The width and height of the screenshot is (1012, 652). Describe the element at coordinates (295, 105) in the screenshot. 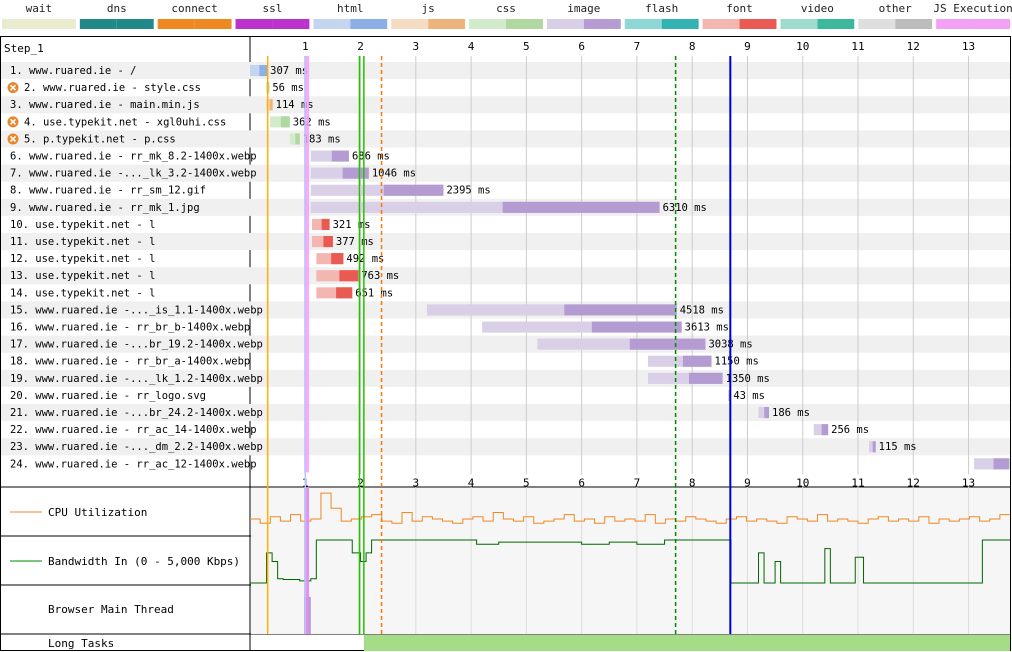

I see `duration-label: 114 ms` at that location.